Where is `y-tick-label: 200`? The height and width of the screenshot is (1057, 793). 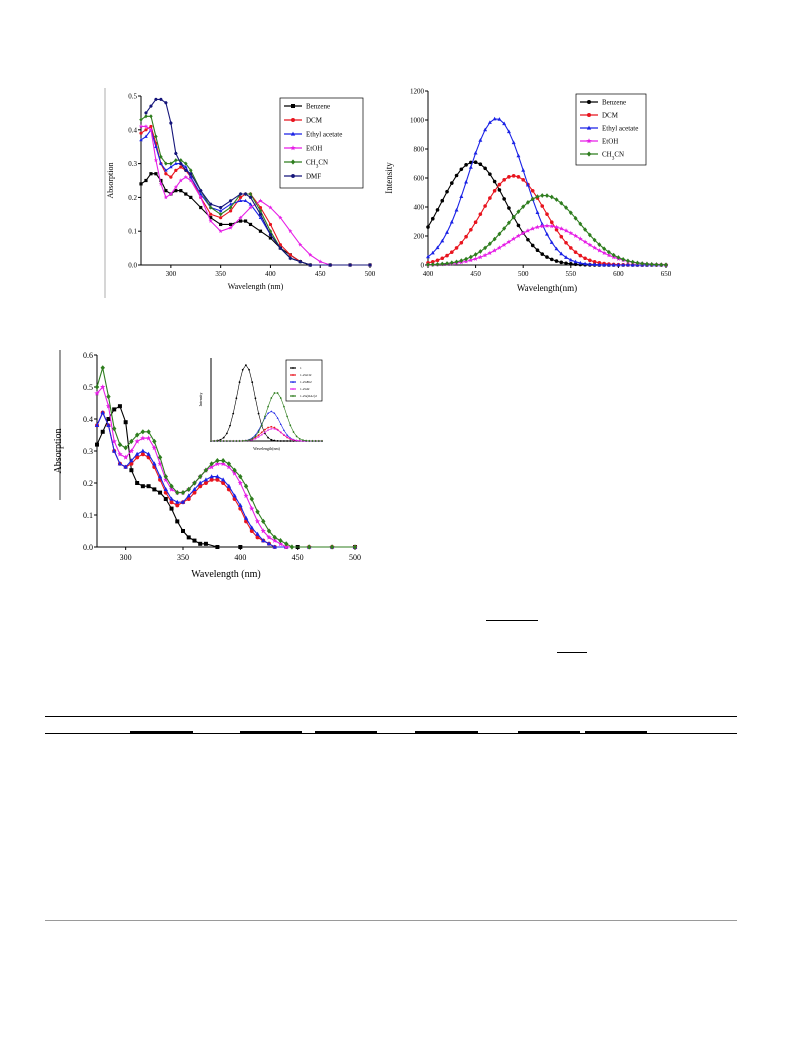
y-tick-label: 200 is located at coordinates (419, 236).